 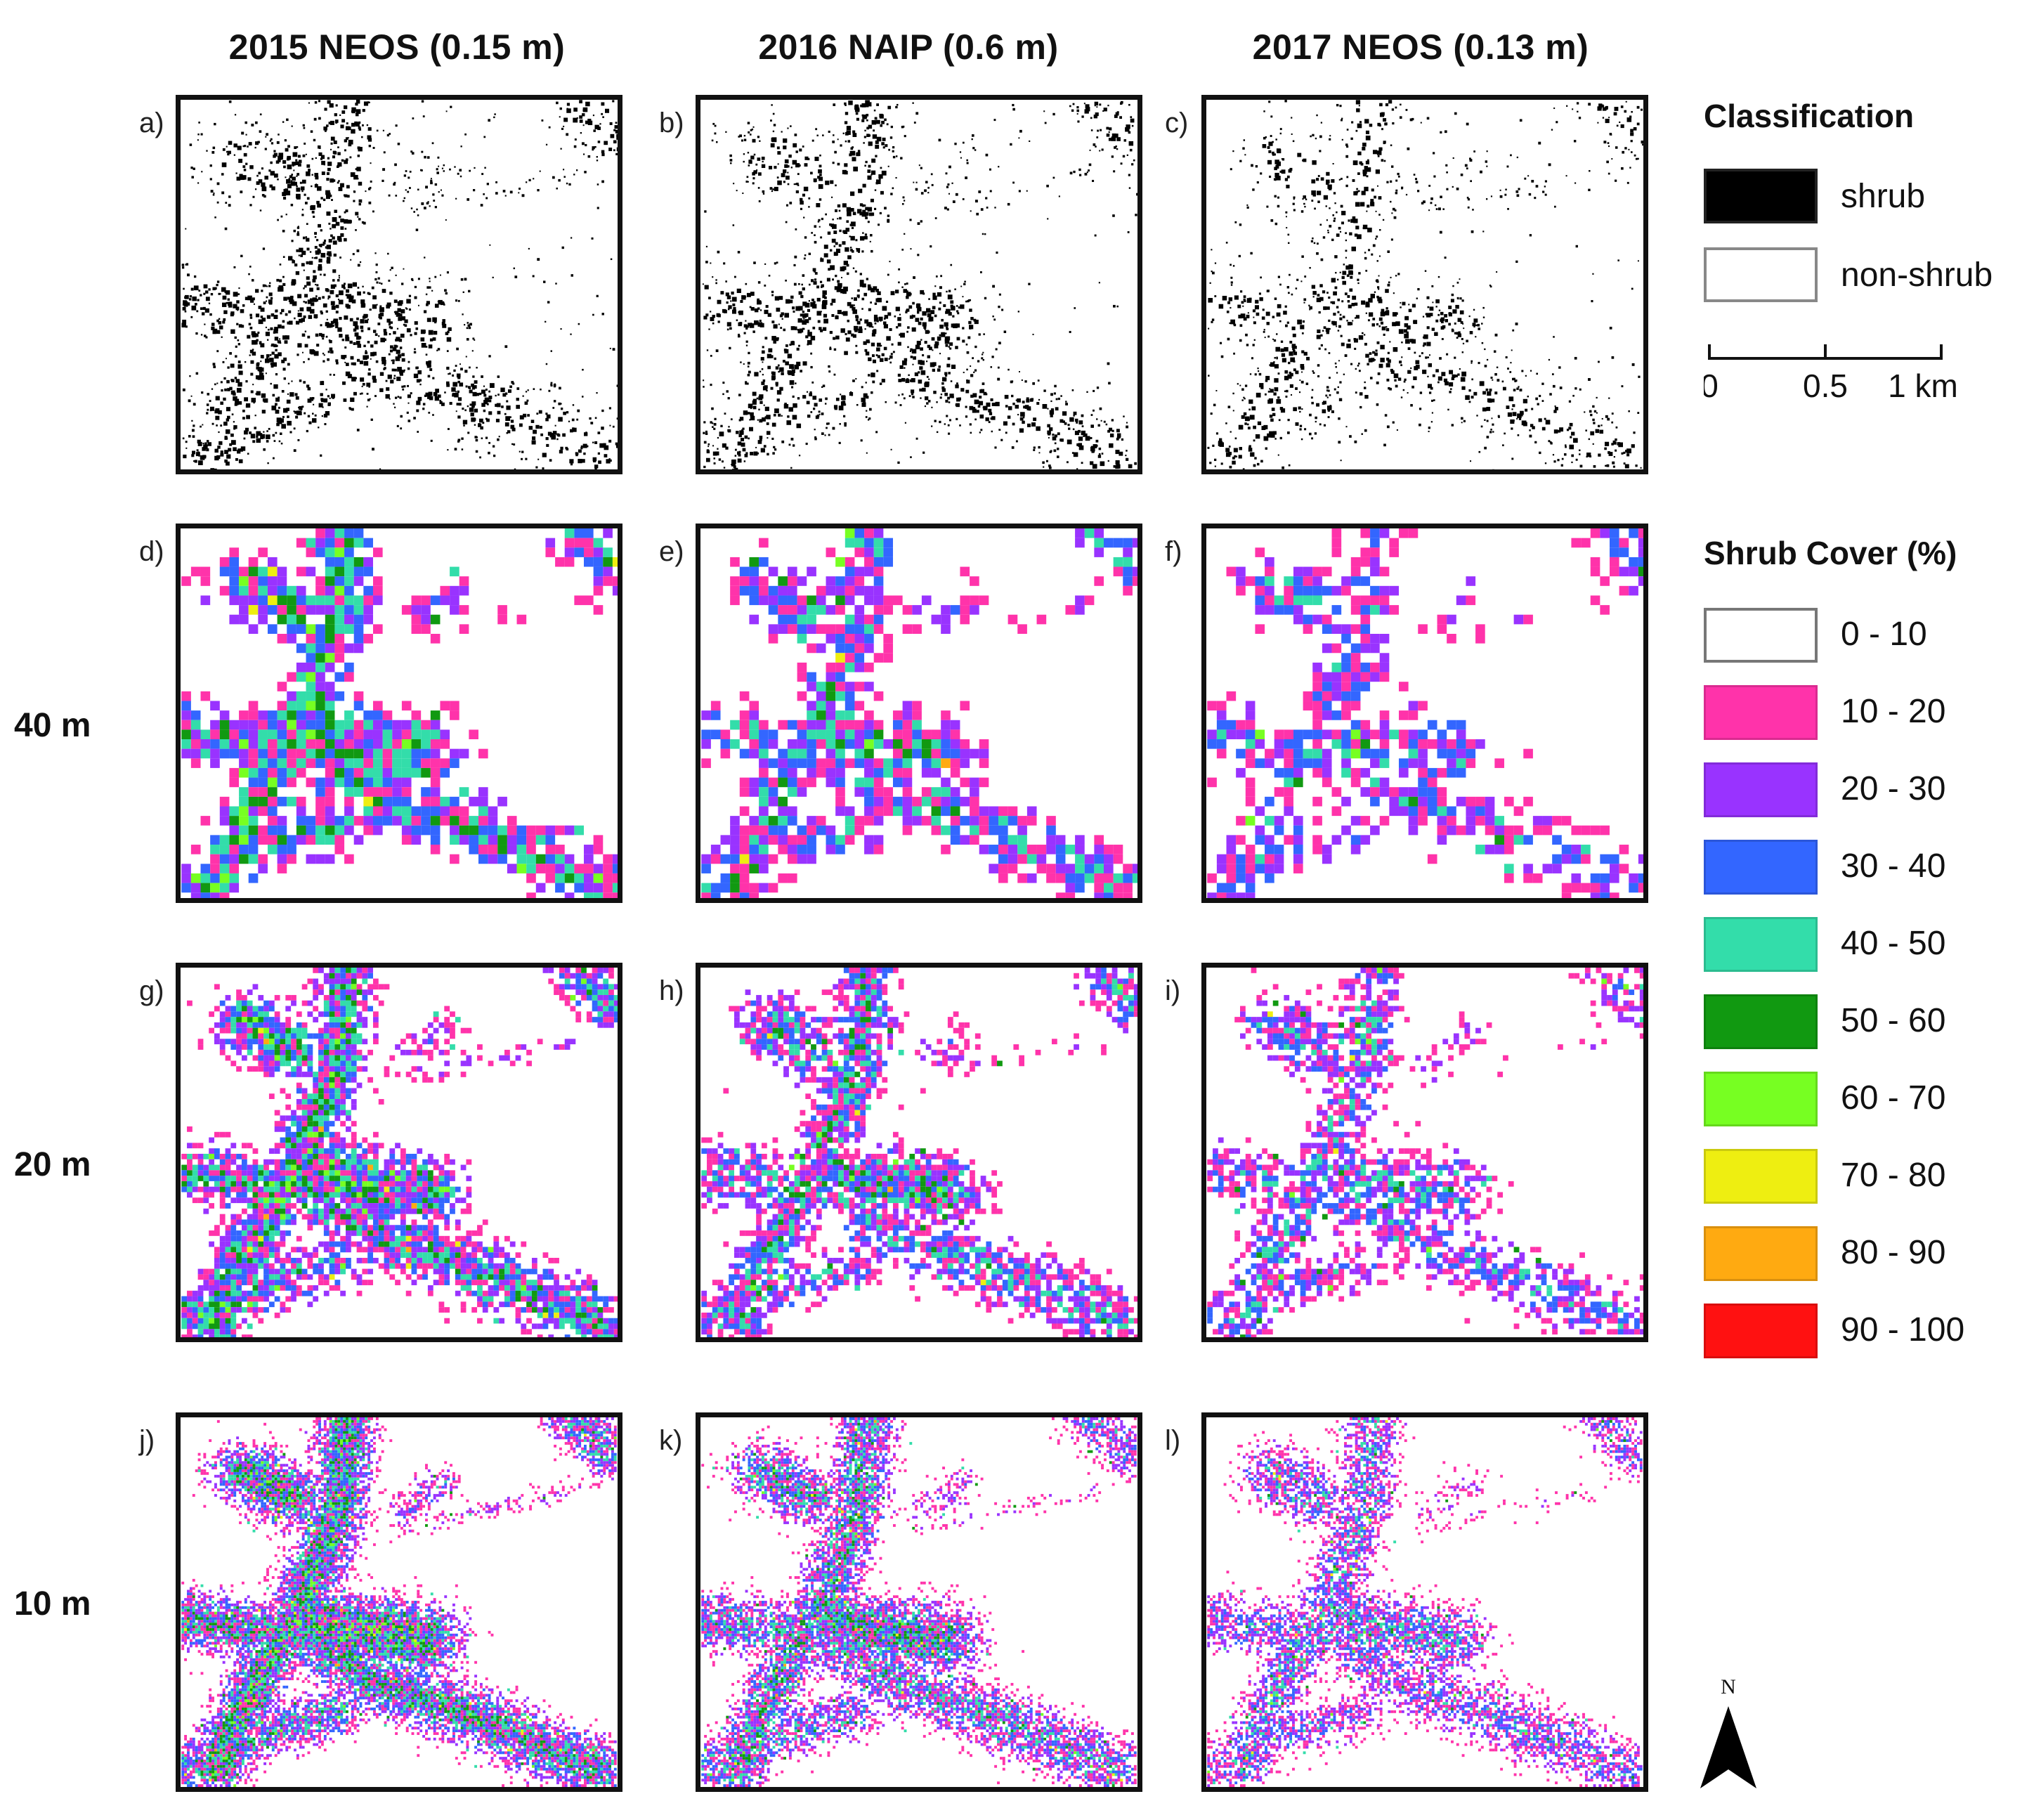 I want to click on shrub-swatch, so click(x=1761, y=196).